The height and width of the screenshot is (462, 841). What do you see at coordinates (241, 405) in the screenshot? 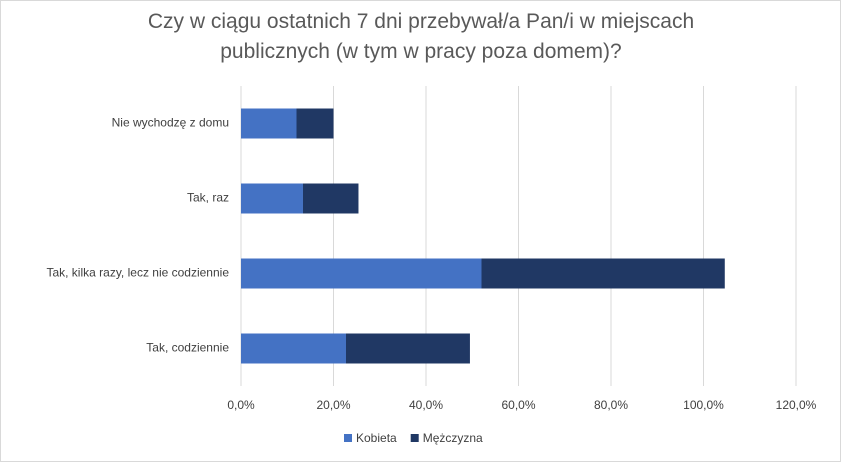
I see `x-tick-label: 0,0%` at bounding box center [241, 405].